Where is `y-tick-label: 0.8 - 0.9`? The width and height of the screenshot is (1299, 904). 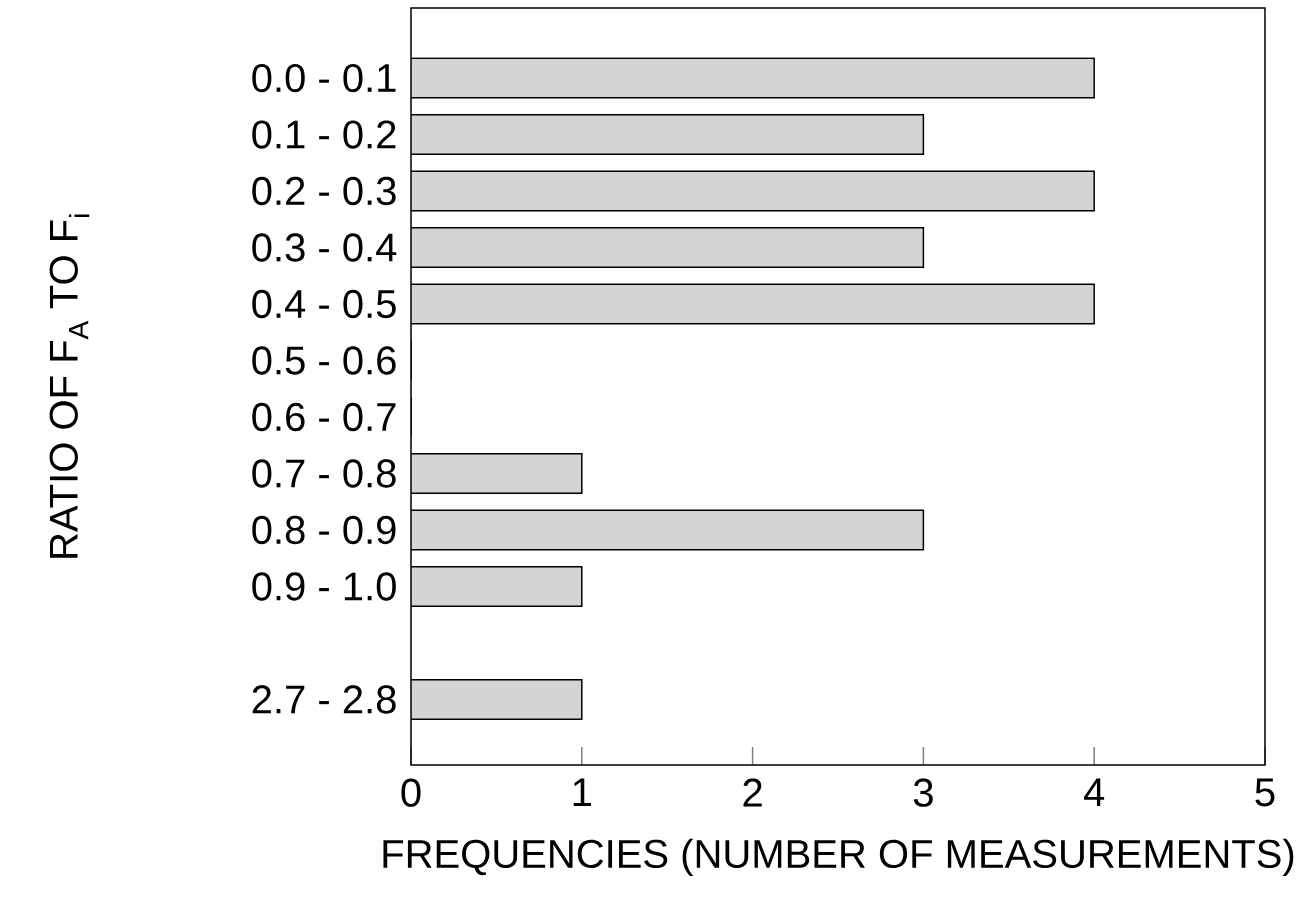 y-tick-label: 0.8 - 0.9 is located at coordinates (324, 530).